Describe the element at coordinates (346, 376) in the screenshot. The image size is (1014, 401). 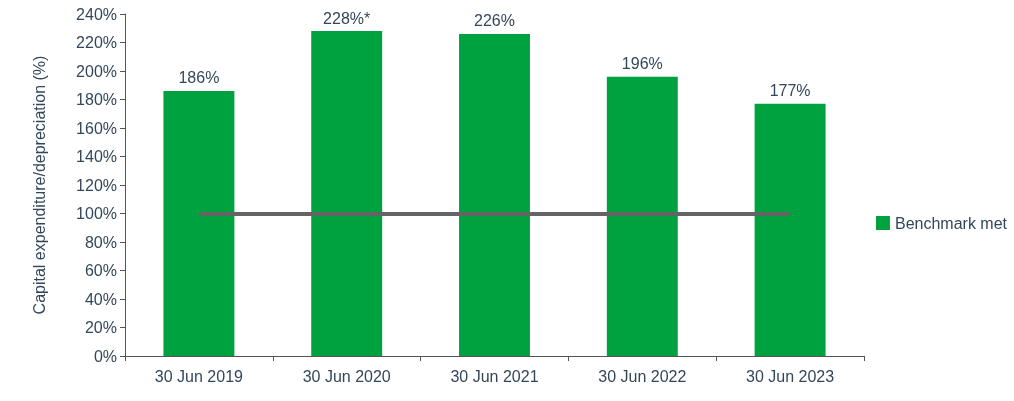
I see `x-tick-label: 30 Jun 2020` at that location.